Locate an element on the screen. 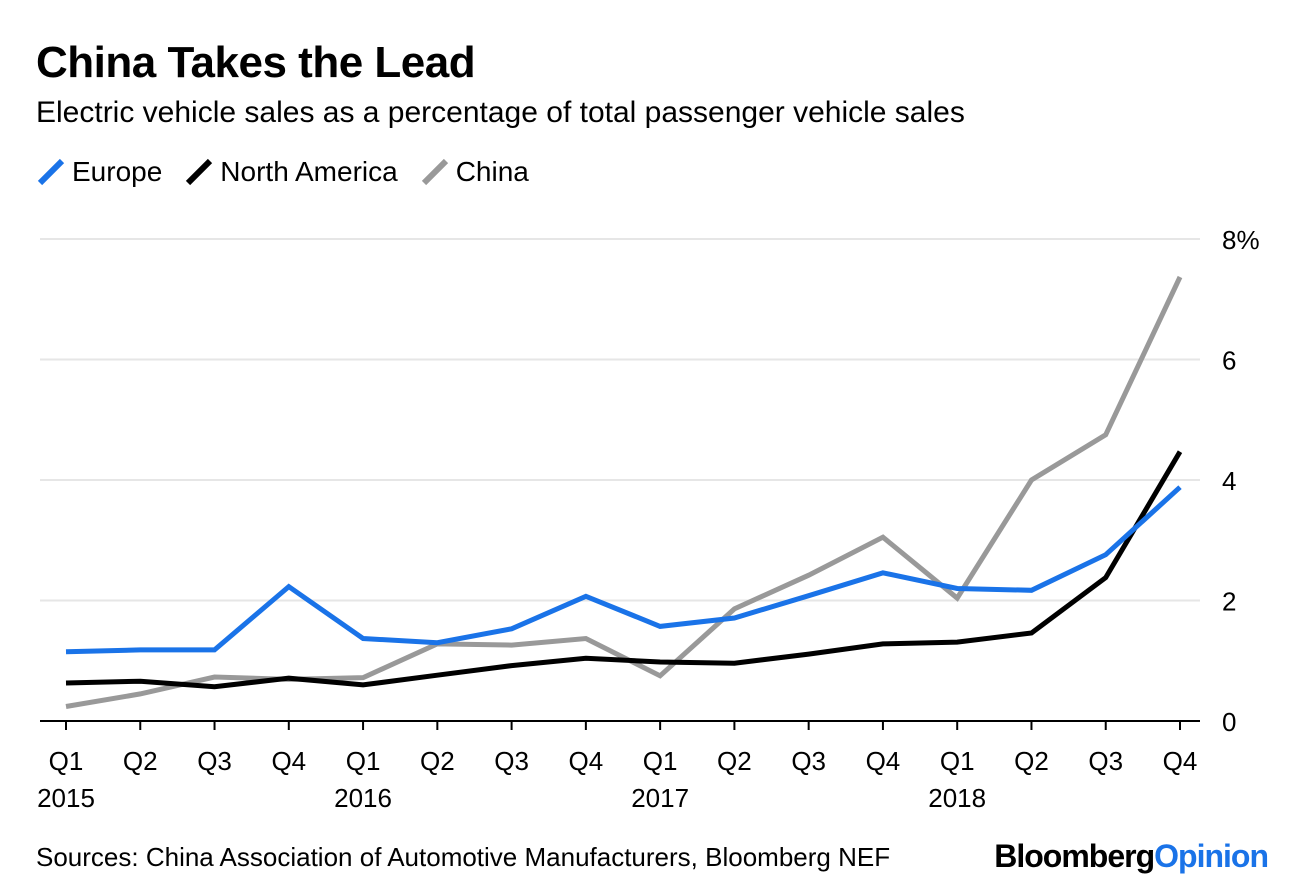  legend-swatch-europe is located at coordinates (51, 172).